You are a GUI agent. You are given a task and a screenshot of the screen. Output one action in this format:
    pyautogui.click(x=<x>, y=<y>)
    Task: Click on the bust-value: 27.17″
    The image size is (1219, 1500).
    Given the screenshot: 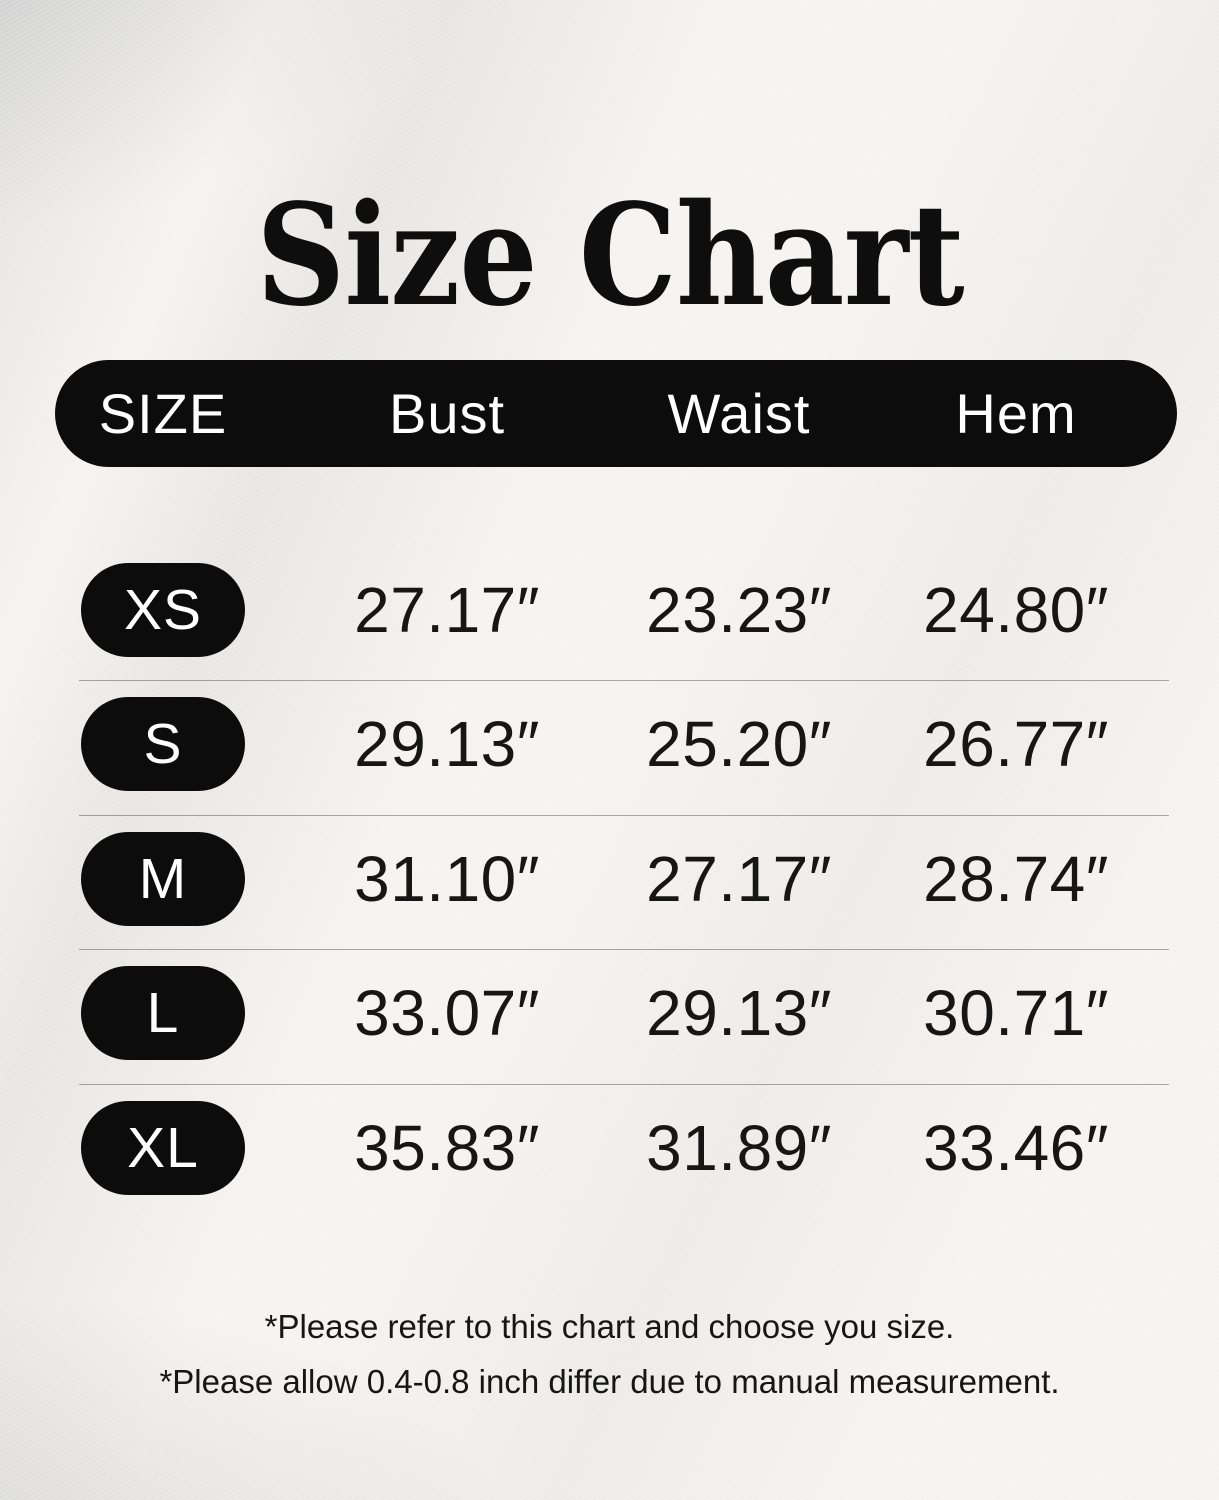 What is the action you would take?
    pyautogui.click(x=447, y=610)
    